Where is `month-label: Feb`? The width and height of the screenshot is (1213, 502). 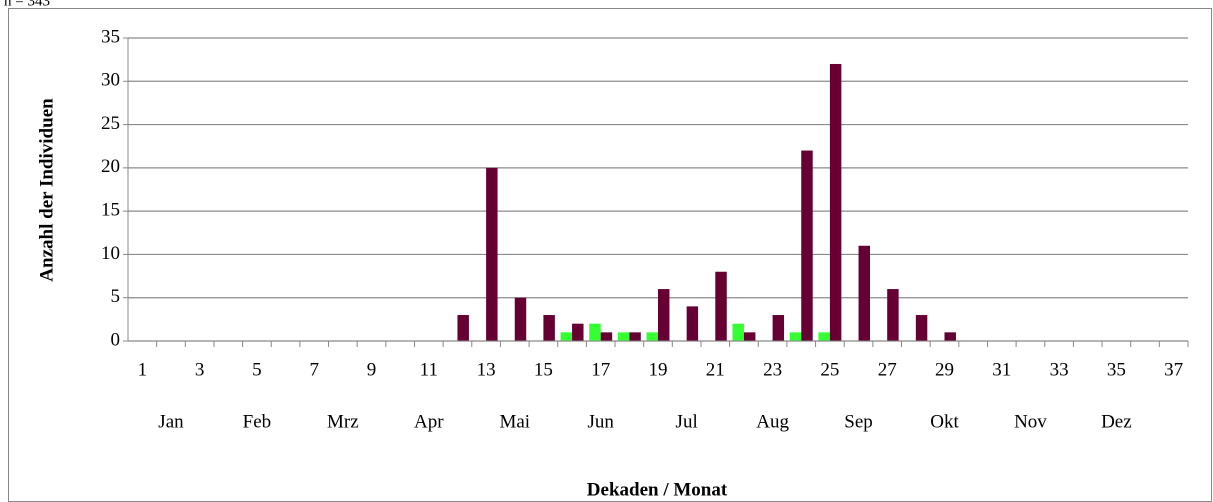 month-label: Feb is located at coordinates (257, 421).